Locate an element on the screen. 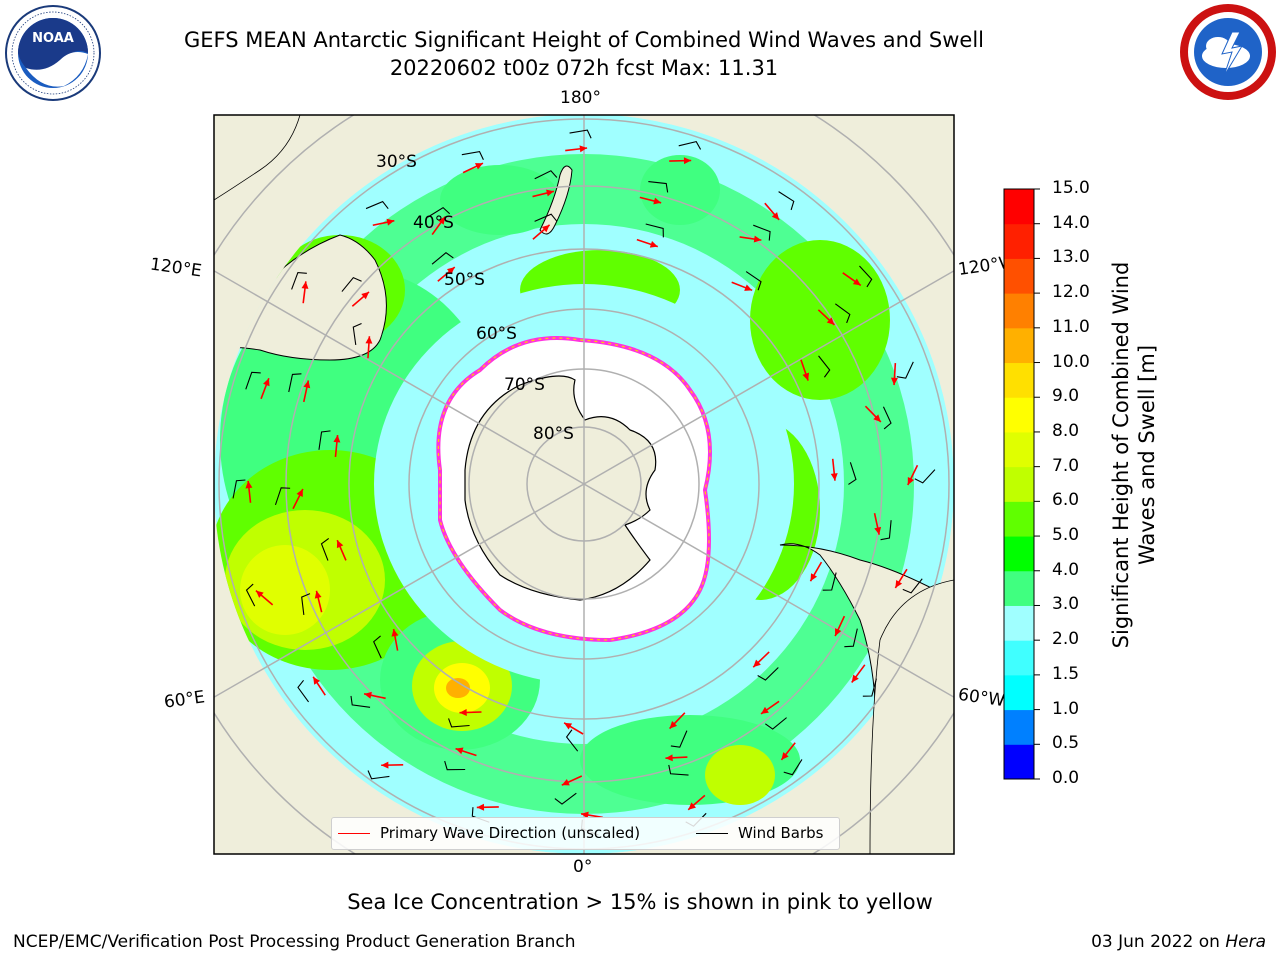 The image size is (1280, 960). colorbar-tick-label: 13.0 is located at coordinates (1071, 257).